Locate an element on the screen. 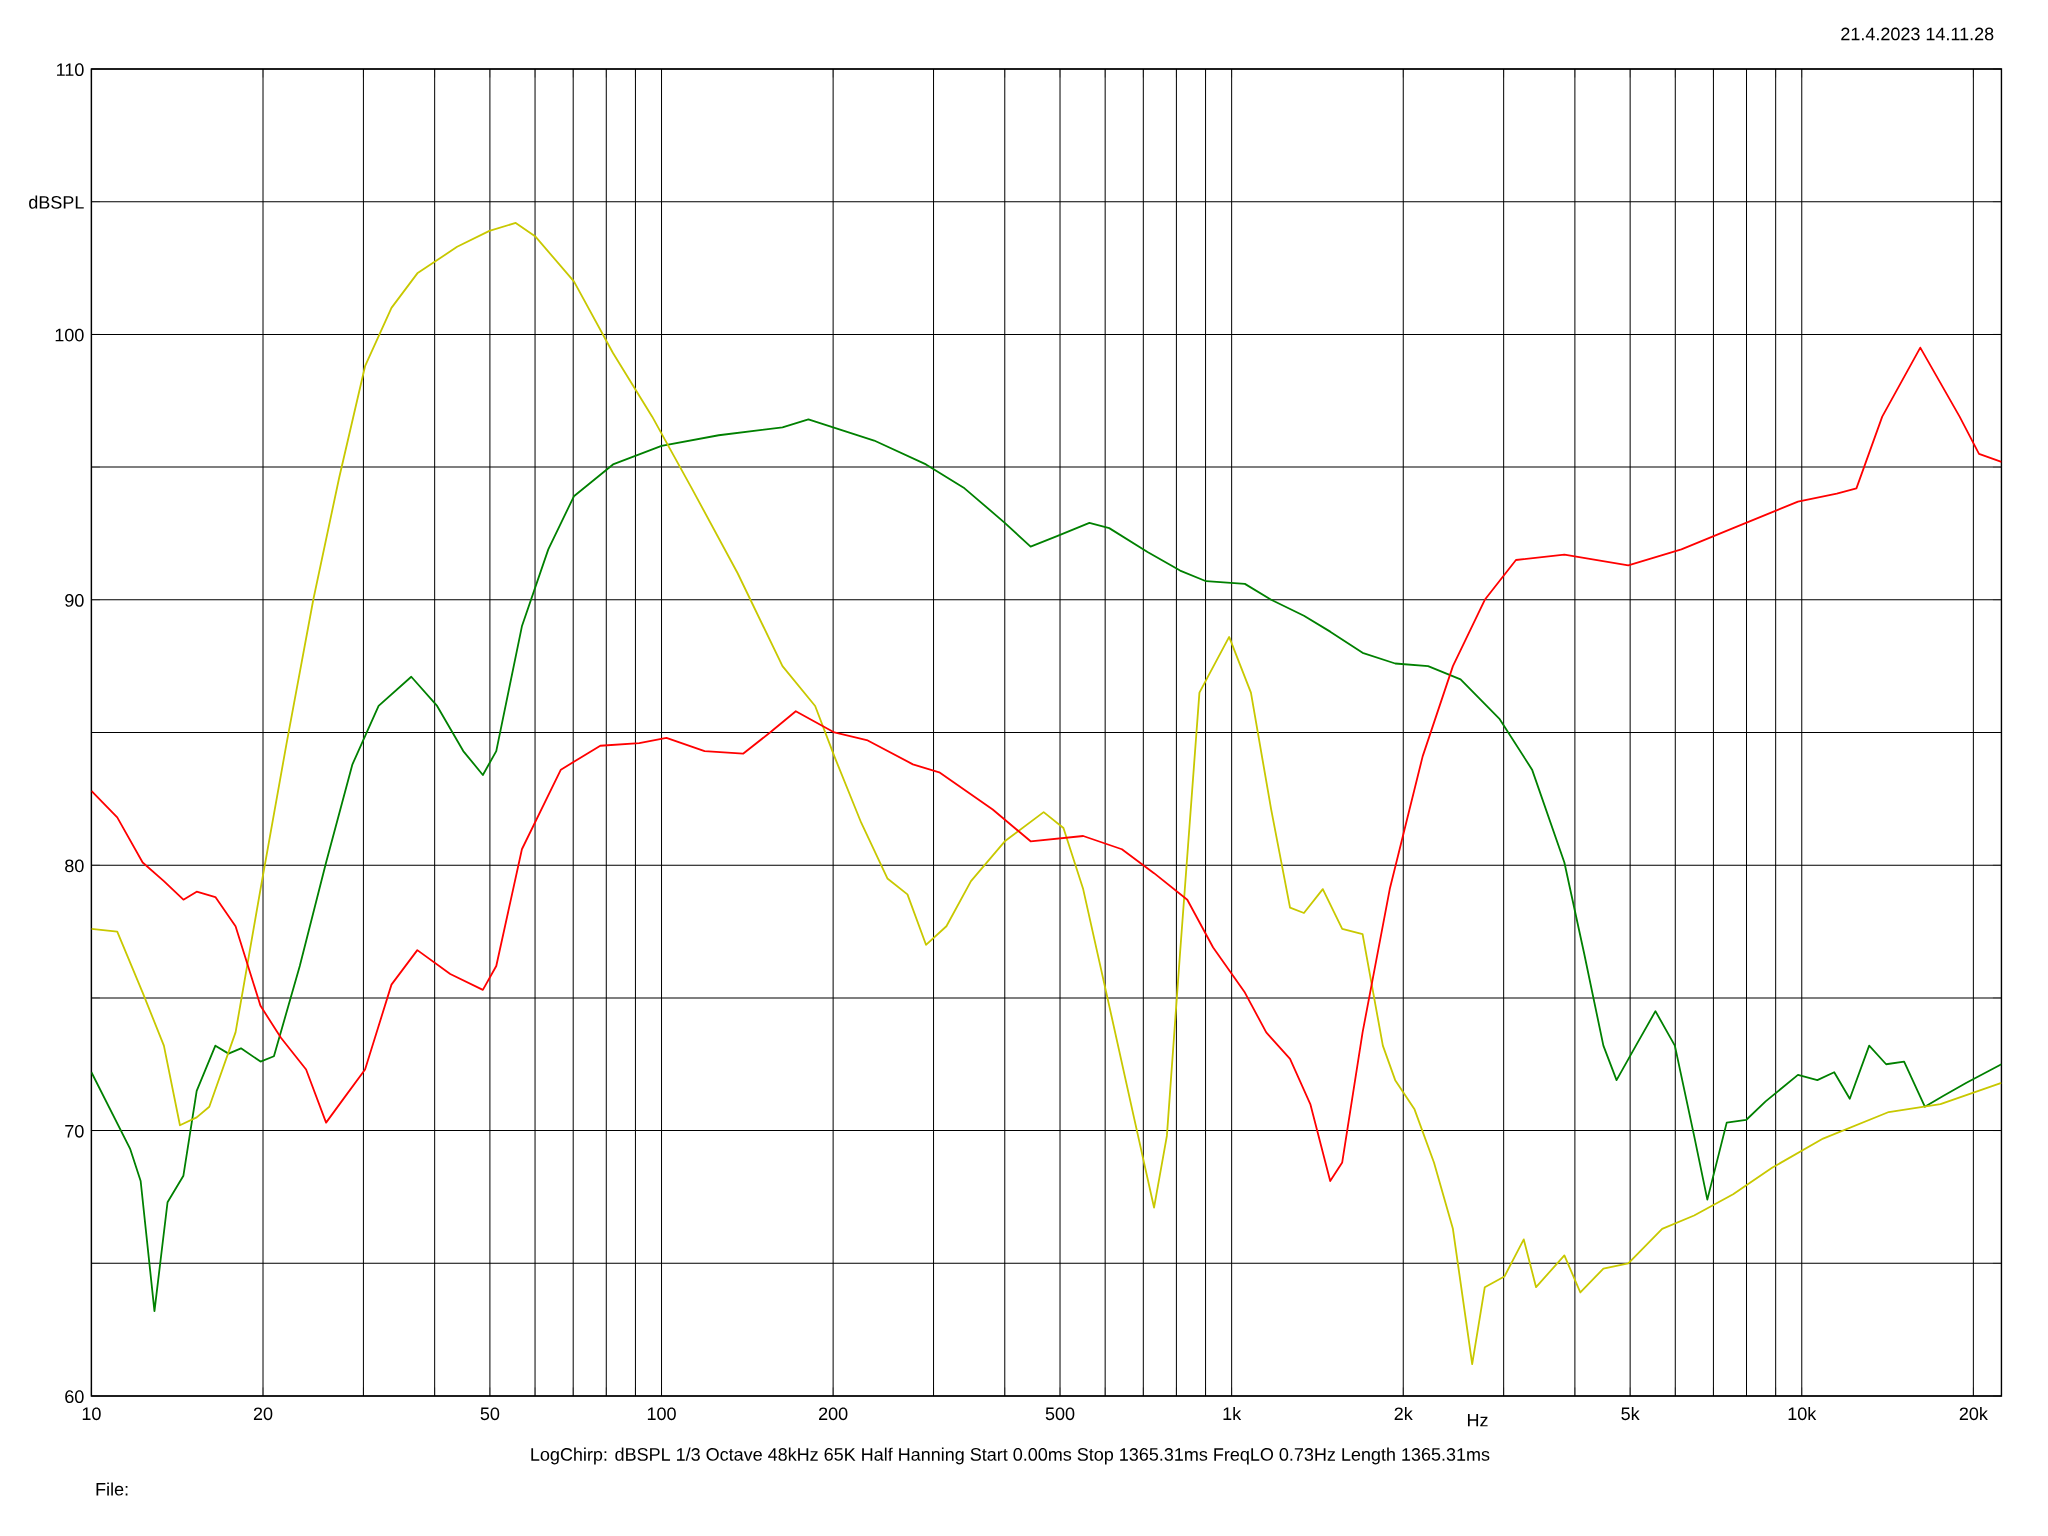 The width and height of the screenshot is (2048, 1536). x-tick-label: 20k is located at coordinates (1973, 1413).